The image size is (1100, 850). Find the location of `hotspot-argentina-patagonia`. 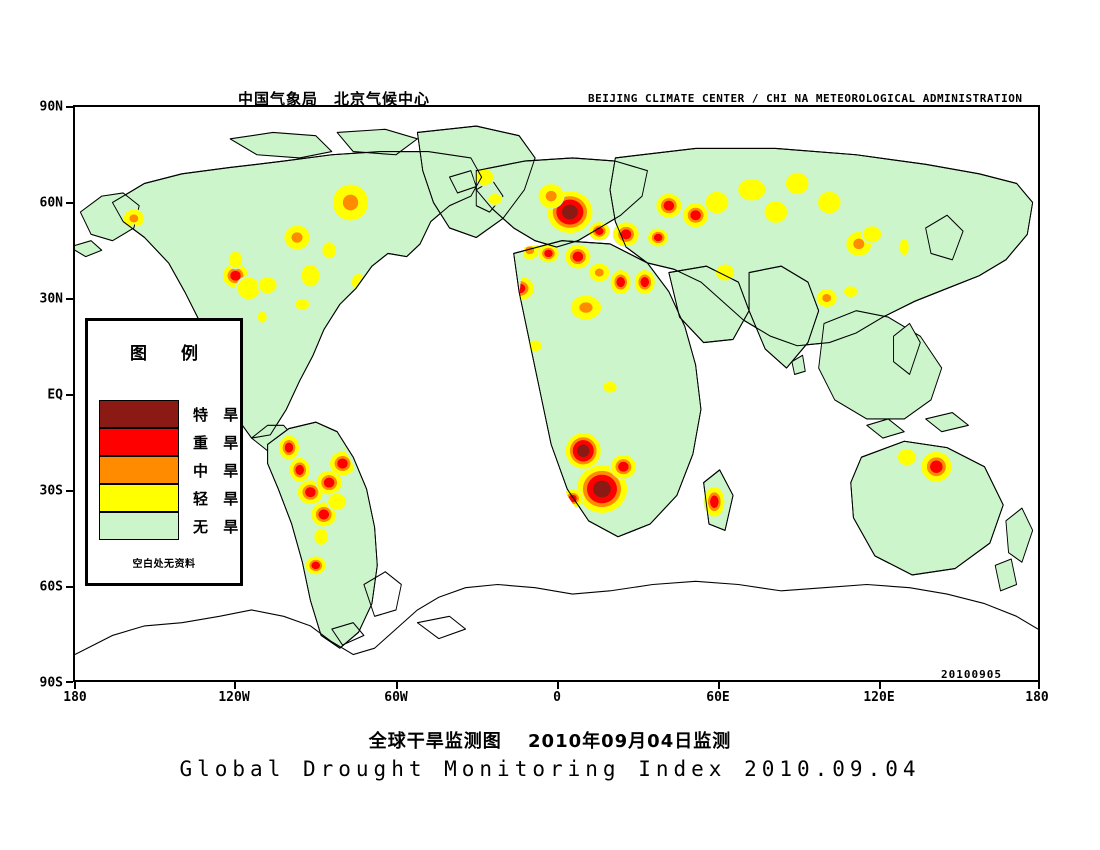

hotspot-argentina-patagonia is located at coordinates (316, 565).